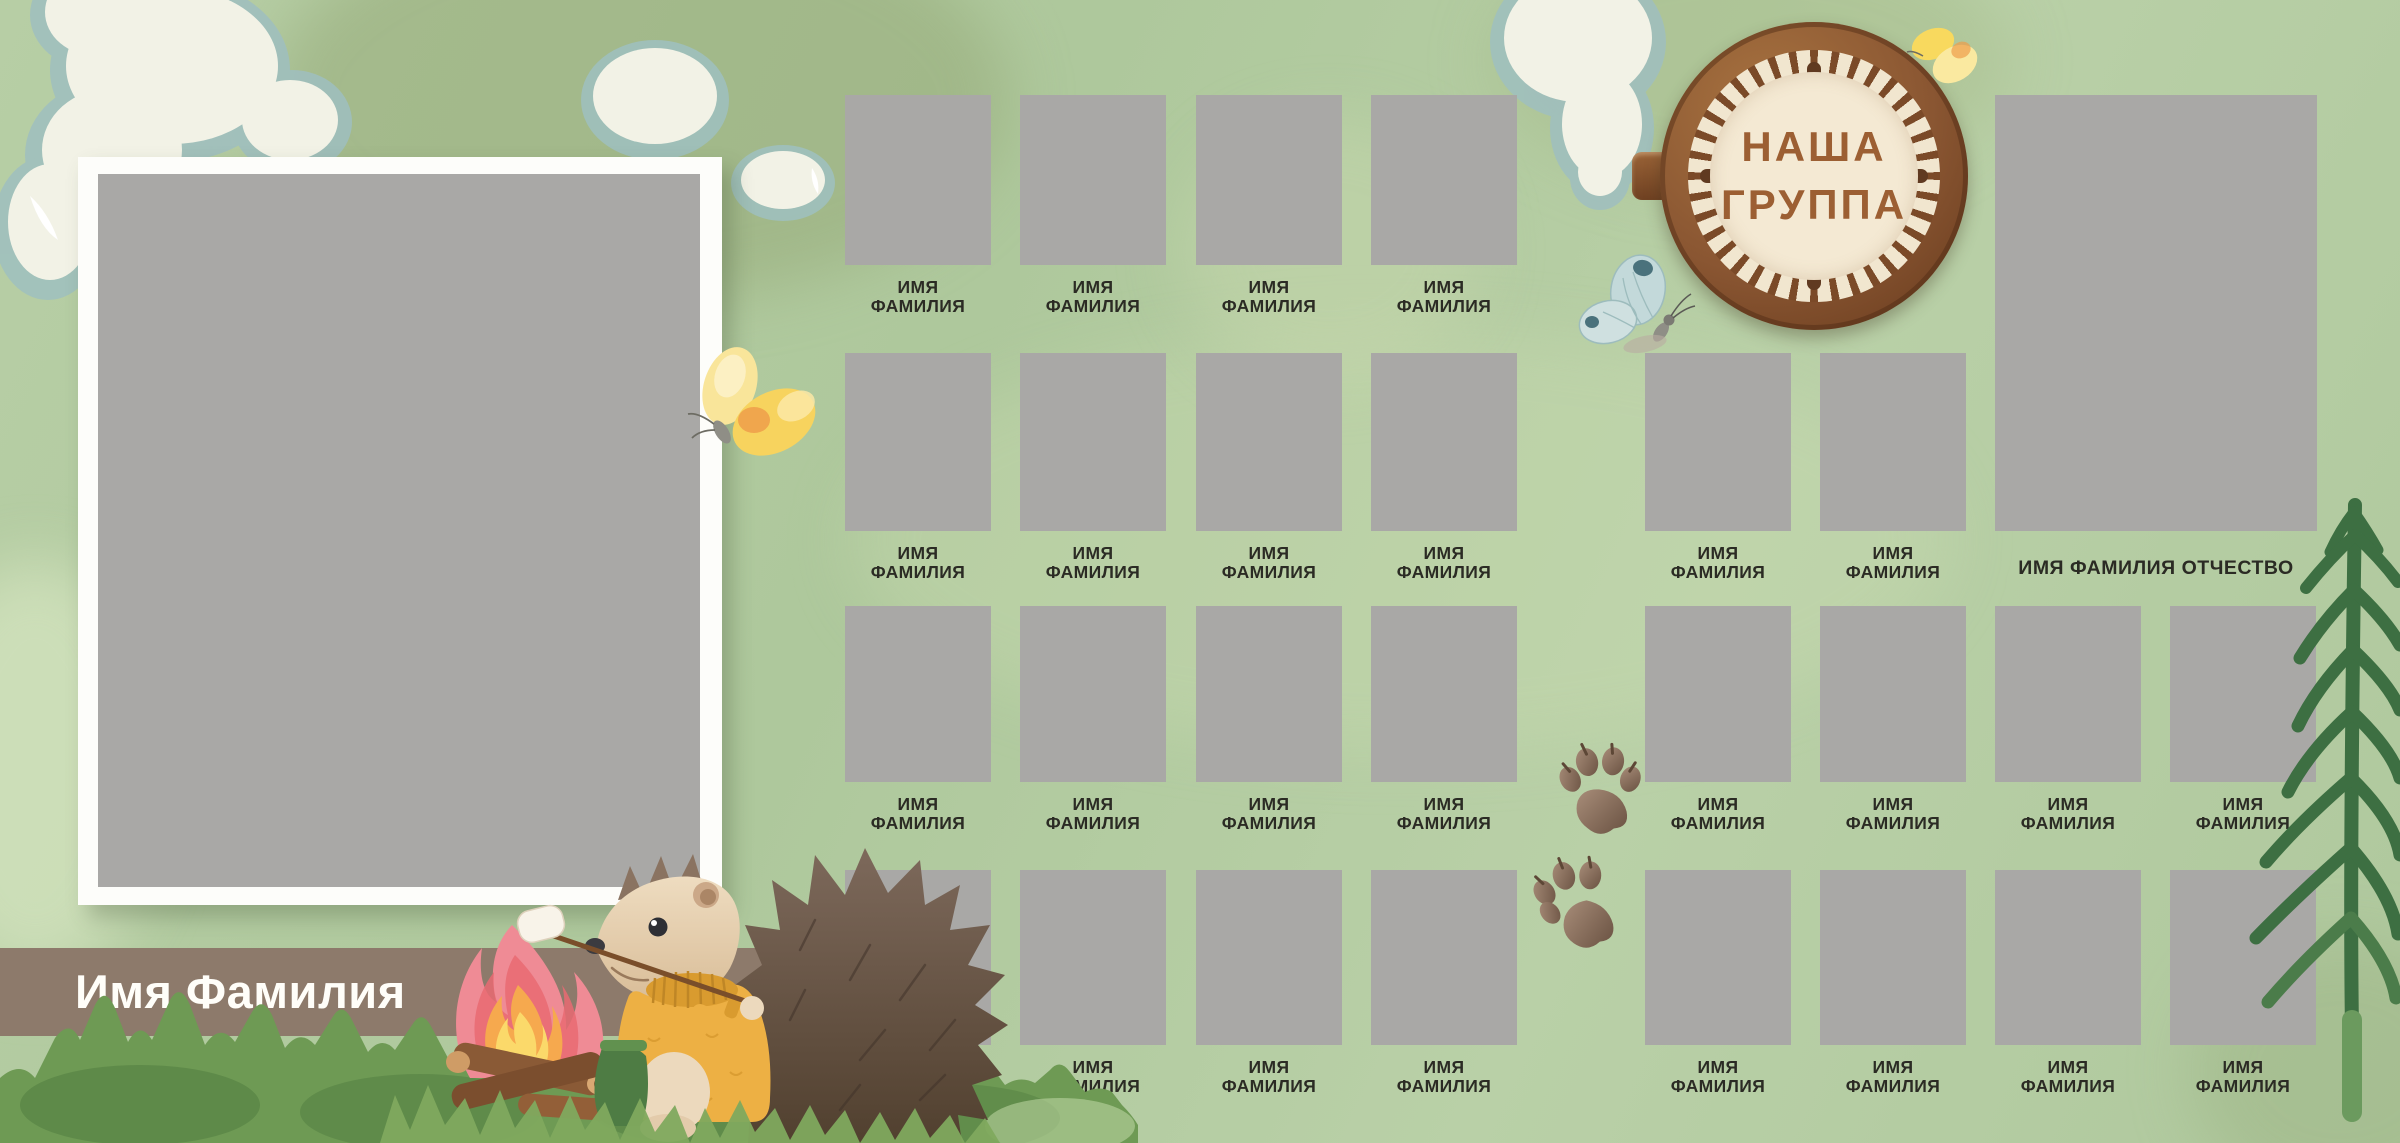  What do you see at coordinates (240, 991) in the screenshot?
I see `main-photo-caption: Имя Фамилия` at bounding box center [240, 991].